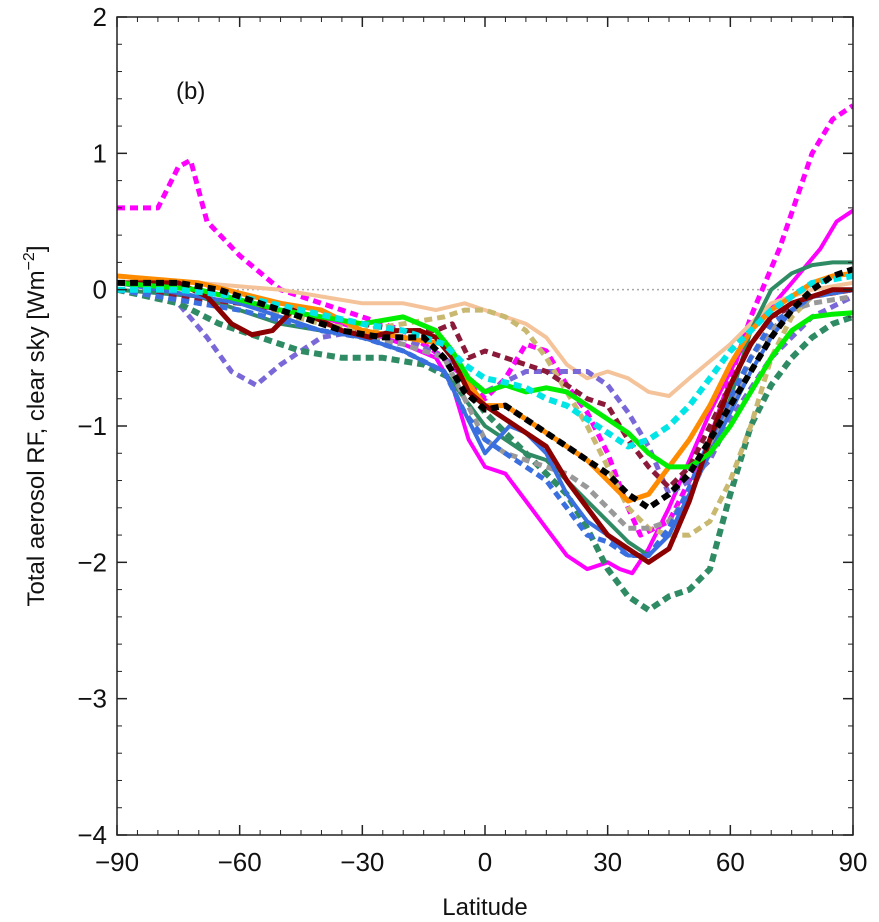  I want to click on y-tick-label: −1, so click(92, 426).